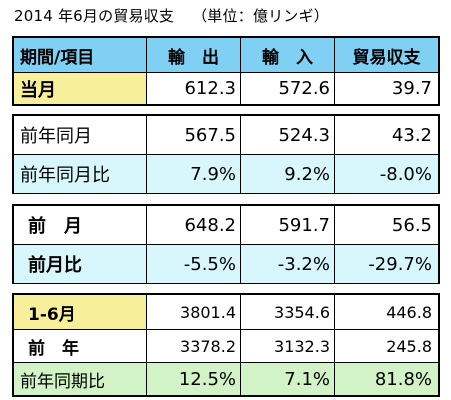 The image size is (451, 400). I want to click on row-imports: 3132.3, so click(287, 346).